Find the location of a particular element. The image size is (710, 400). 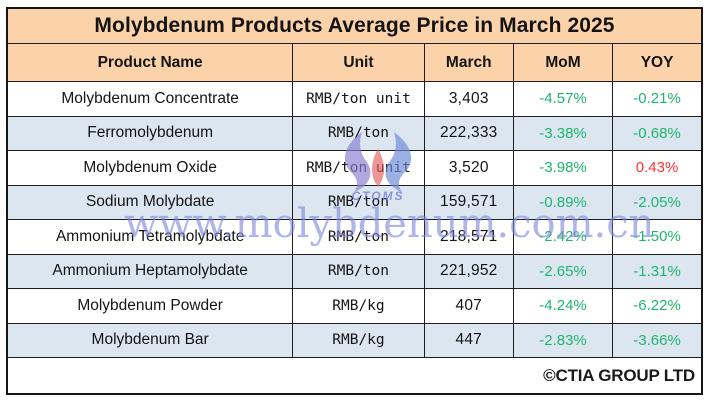

march-price-cell: 159,571 is located at coordinates (468, 202).